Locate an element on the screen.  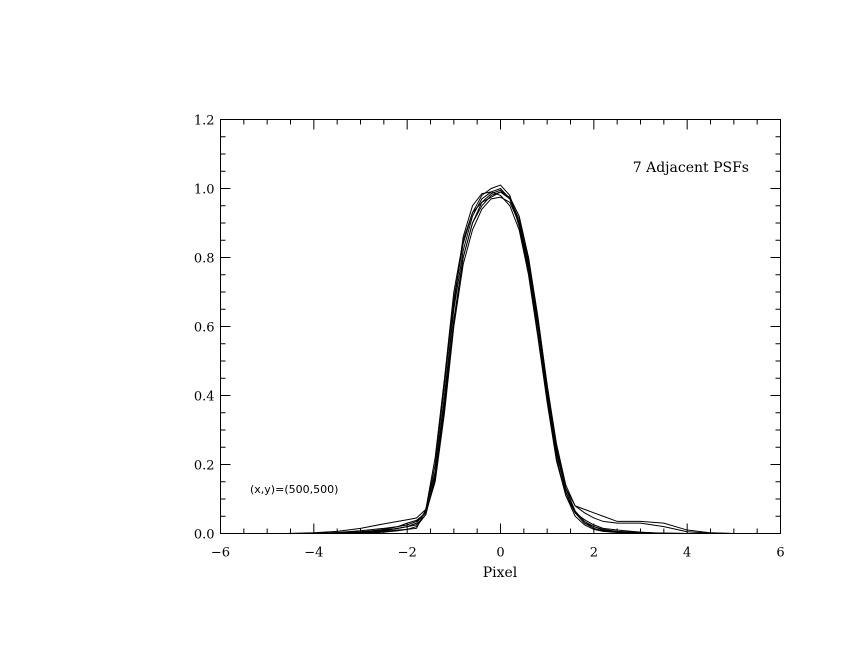
y-tick-label: 0.6 is located at coordinates (204, 328).